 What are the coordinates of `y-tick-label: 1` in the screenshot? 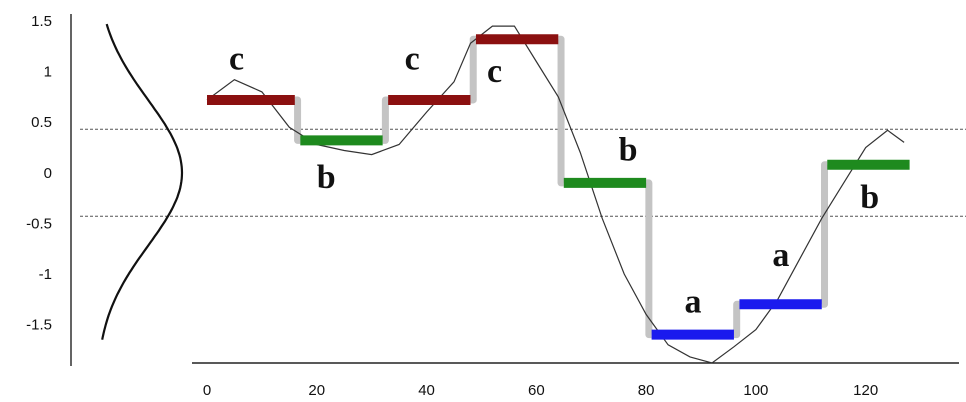 It's located at (48, 72).